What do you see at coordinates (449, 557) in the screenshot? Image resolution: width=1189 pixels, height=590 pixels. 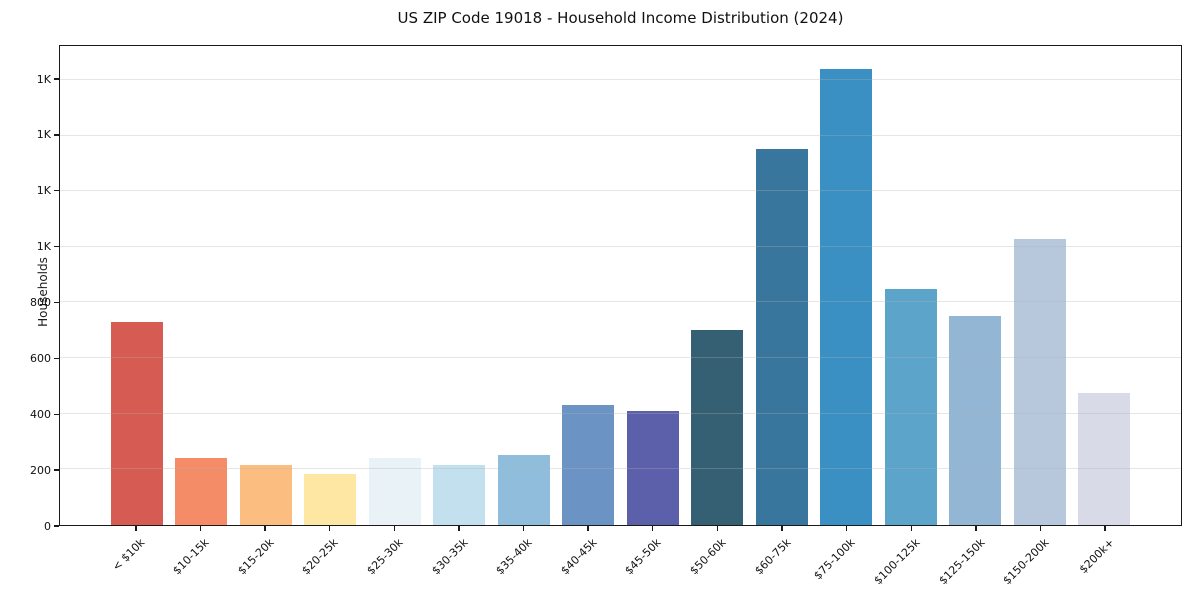 I see `x-tick-label: $30-35k` at bounding box center [449, 557].